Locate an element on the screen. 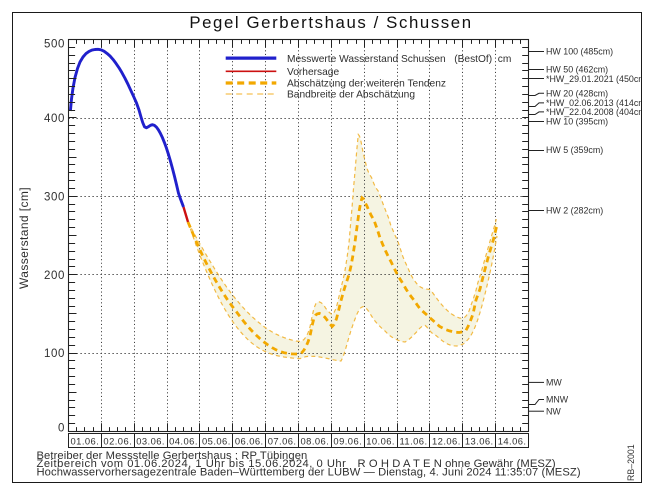  svg-text: HW 50 (462cm) is located at coordinates (577, 69).